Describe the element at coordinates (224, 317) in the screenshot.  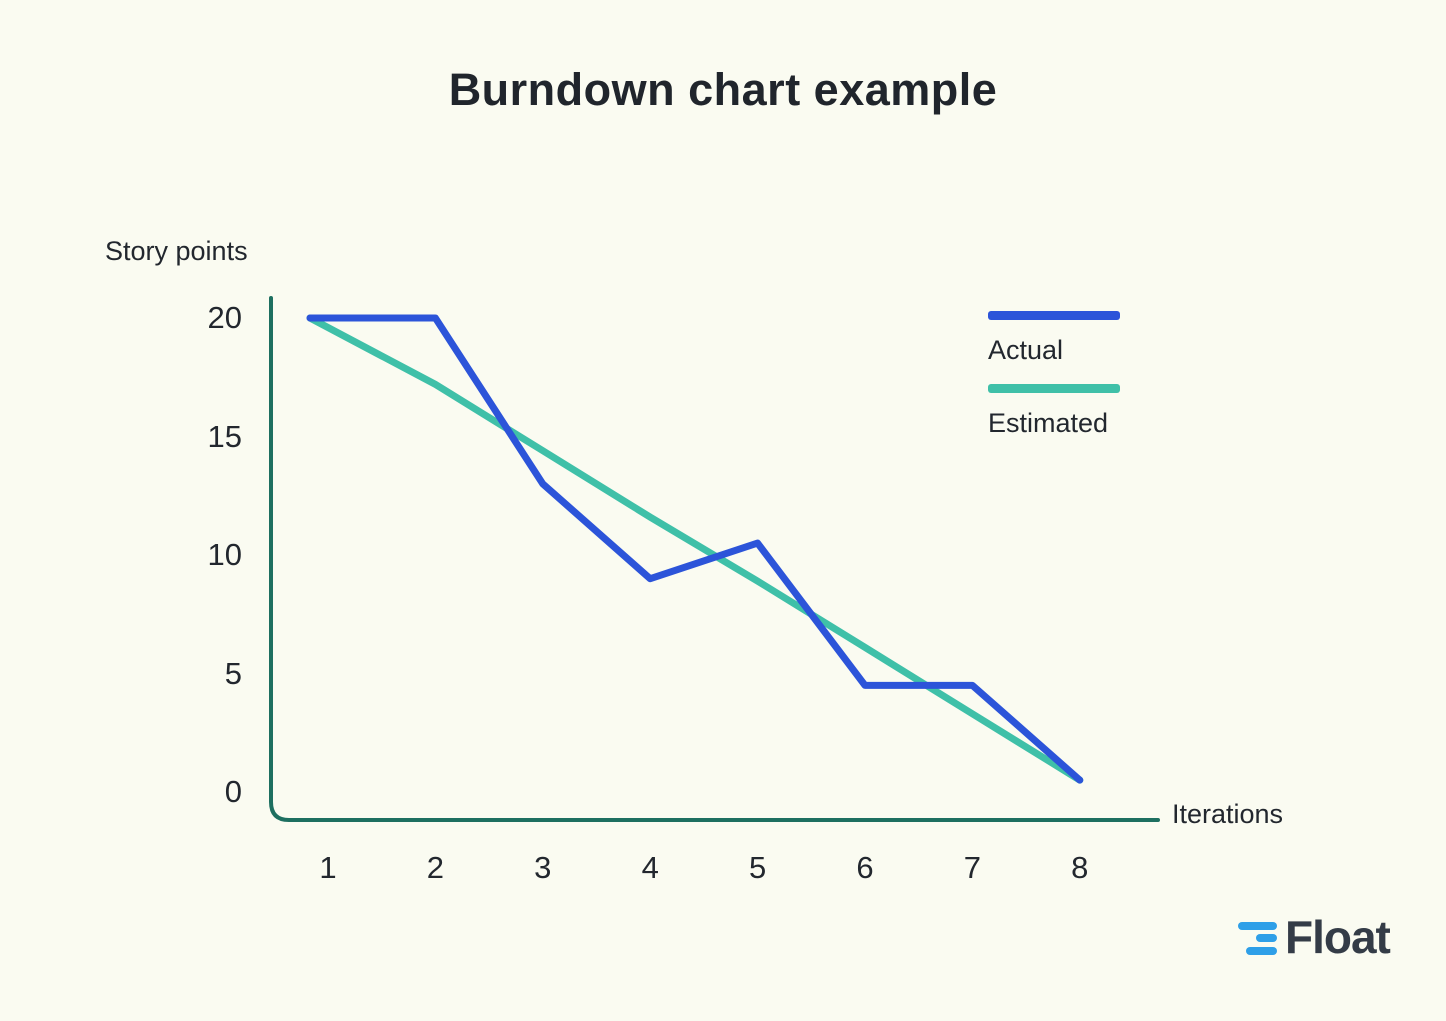
I see `y-tick-label-20: 20` at that location.